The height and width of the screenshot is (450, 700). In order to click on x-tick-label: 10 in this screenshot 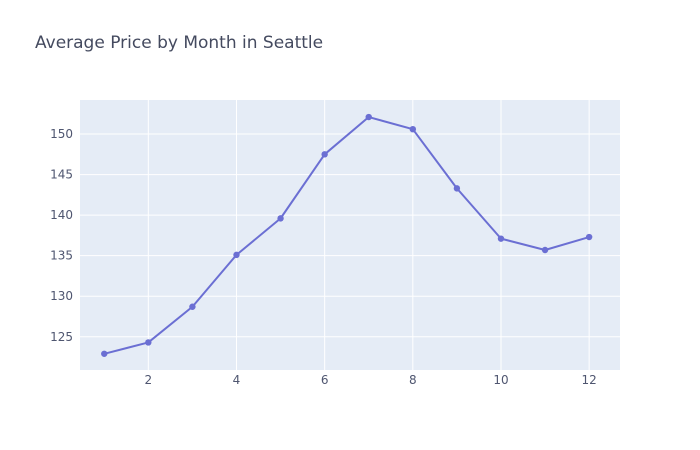, I will do `click(500, 380)`.